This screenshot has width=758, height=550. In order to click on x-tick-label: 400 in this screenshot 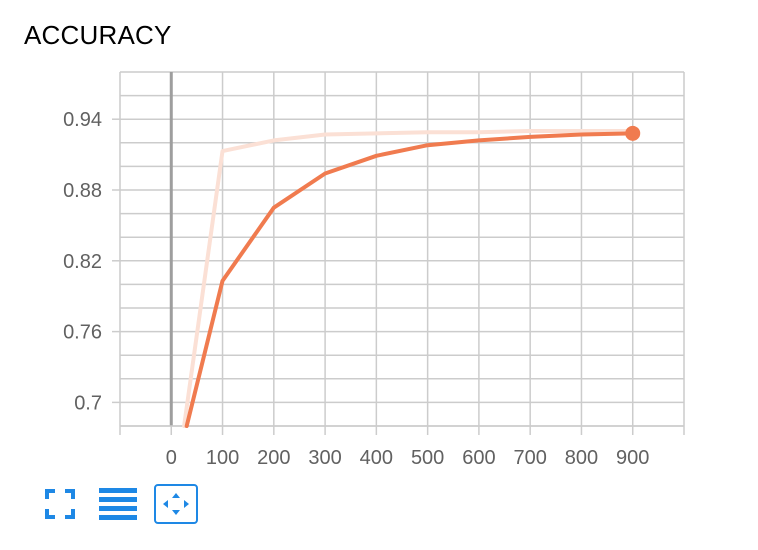, I will do `click(376, 458)`.